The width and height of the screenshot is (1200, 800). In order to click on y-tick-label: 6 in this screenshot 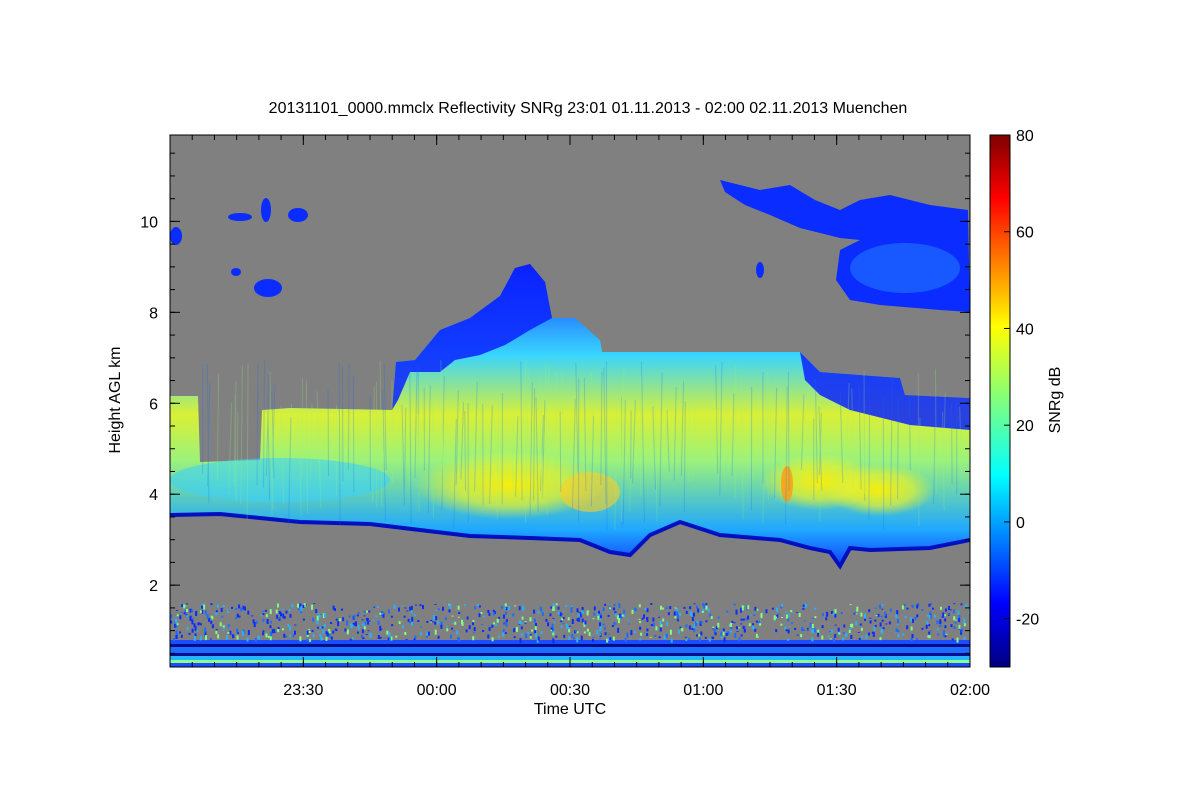, I will do `click(153, 404)`.